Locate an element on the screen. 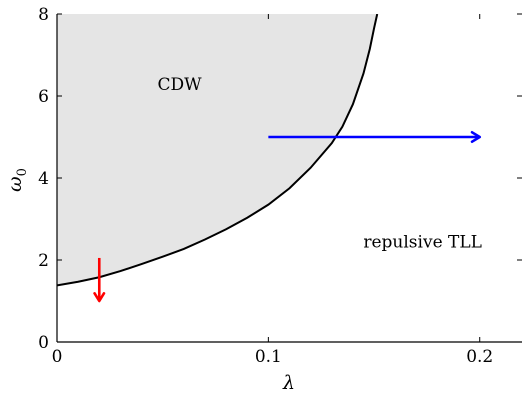 The height and width of the screenshot is (397, 522). x-tick-label: 0 is located at coordinates (57, 357).